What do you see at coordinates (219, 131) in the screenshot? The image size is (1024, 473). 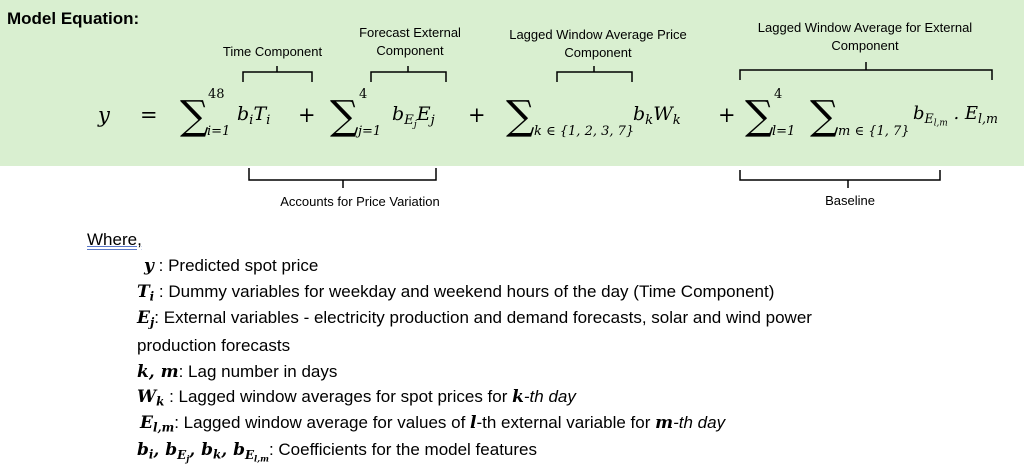 I see `sum1-lower: i=1` at bounding box center [219, 131].